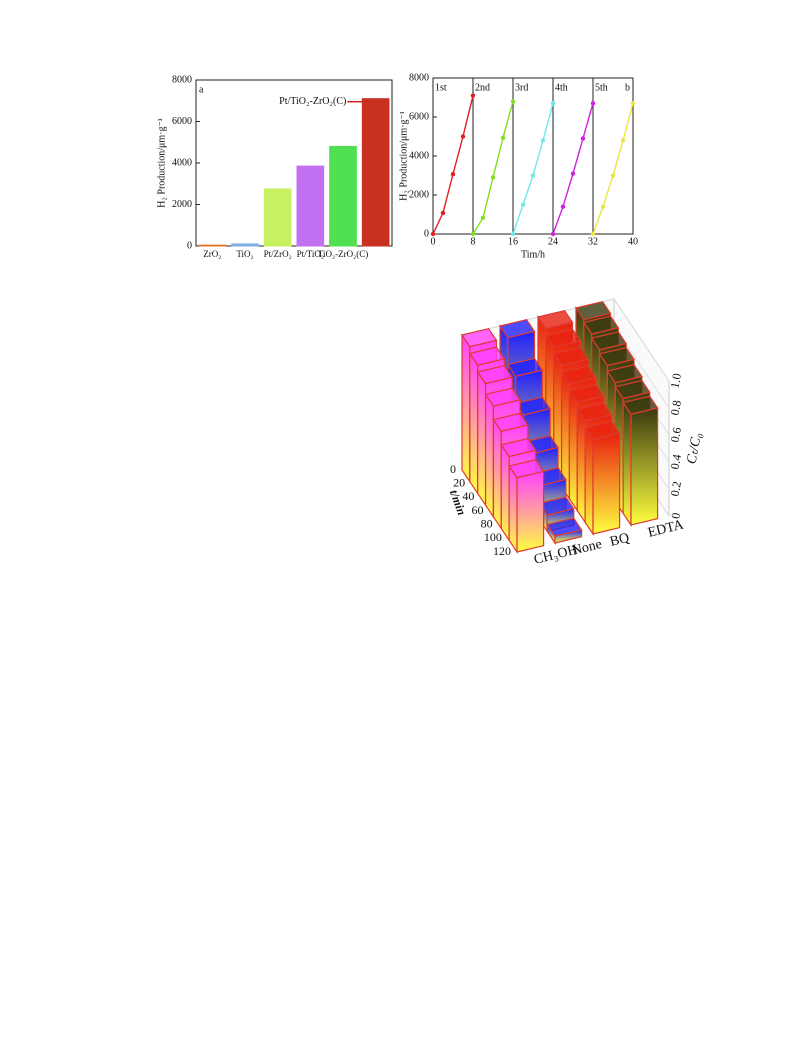  I want to click on series-label: 5th, so click(601, 87).